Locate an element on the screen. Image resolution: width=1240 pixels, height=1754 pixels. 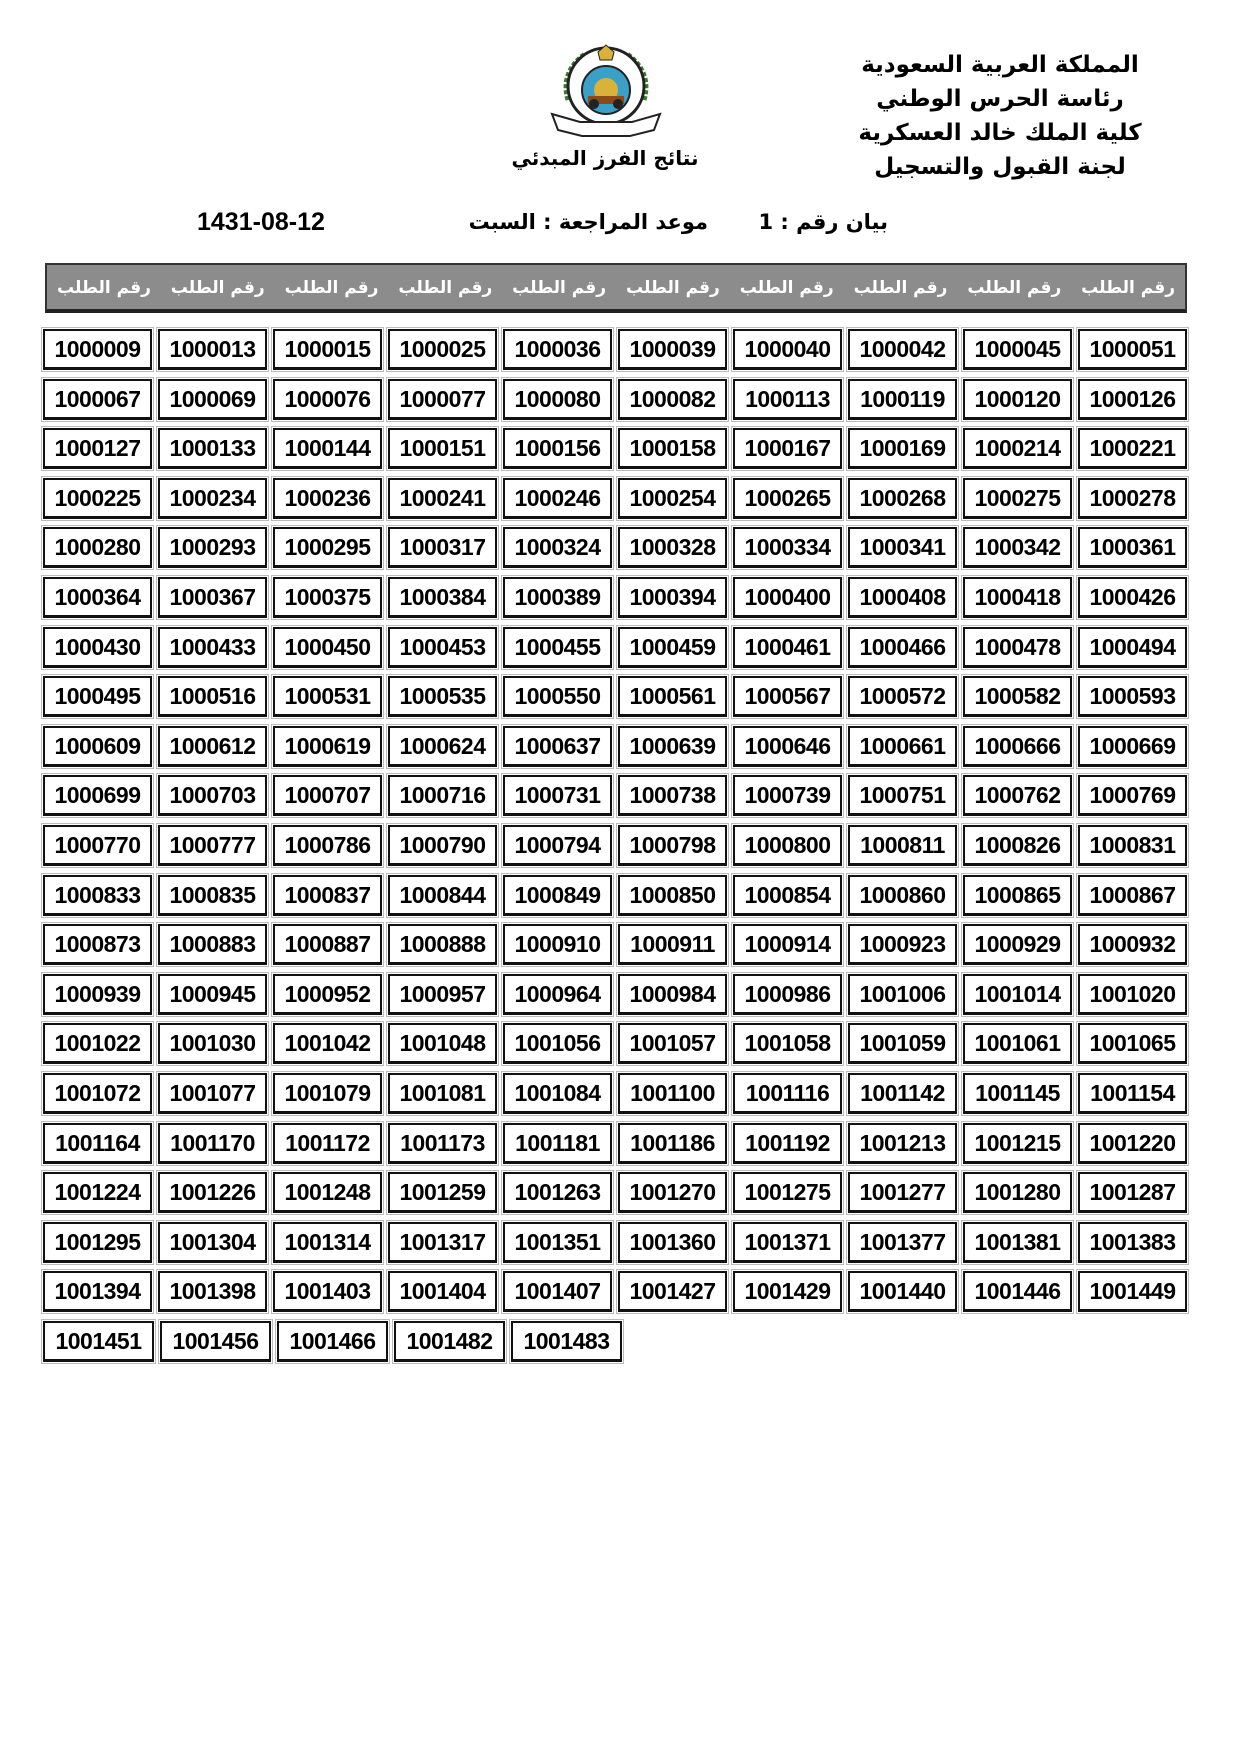
application-number-cell: 1001398 is located at coordinates (212, 1292).